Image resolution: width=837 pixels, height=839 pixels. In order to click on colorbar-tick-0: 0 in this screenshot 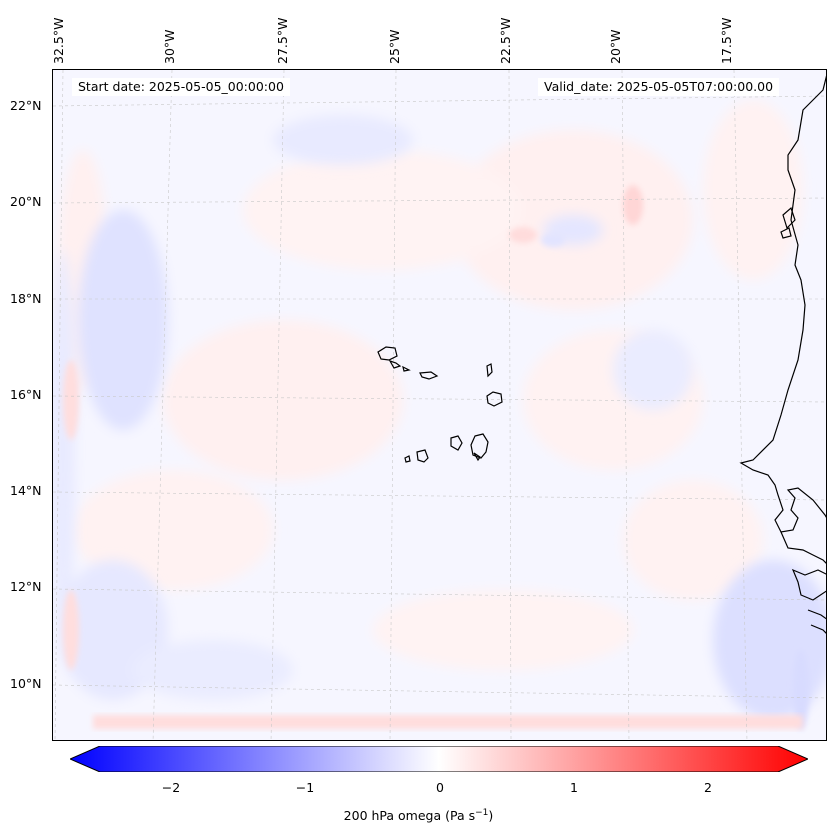, I will do `click(440, 787)`.